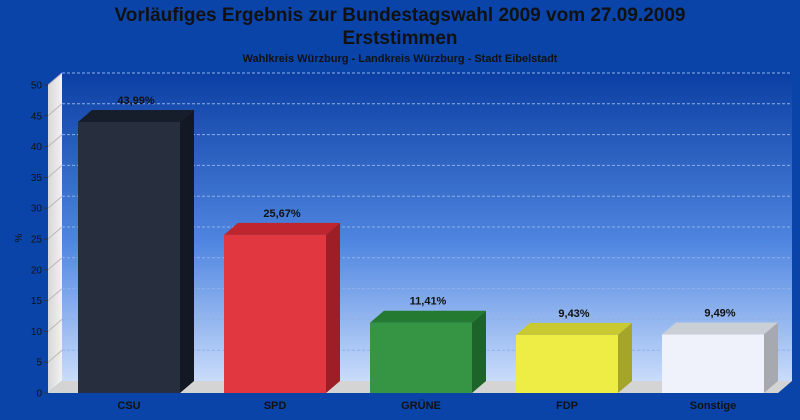 This screenshot has width=800, height=420. I want to click on y-tick-label: 30, so click(37, 209).